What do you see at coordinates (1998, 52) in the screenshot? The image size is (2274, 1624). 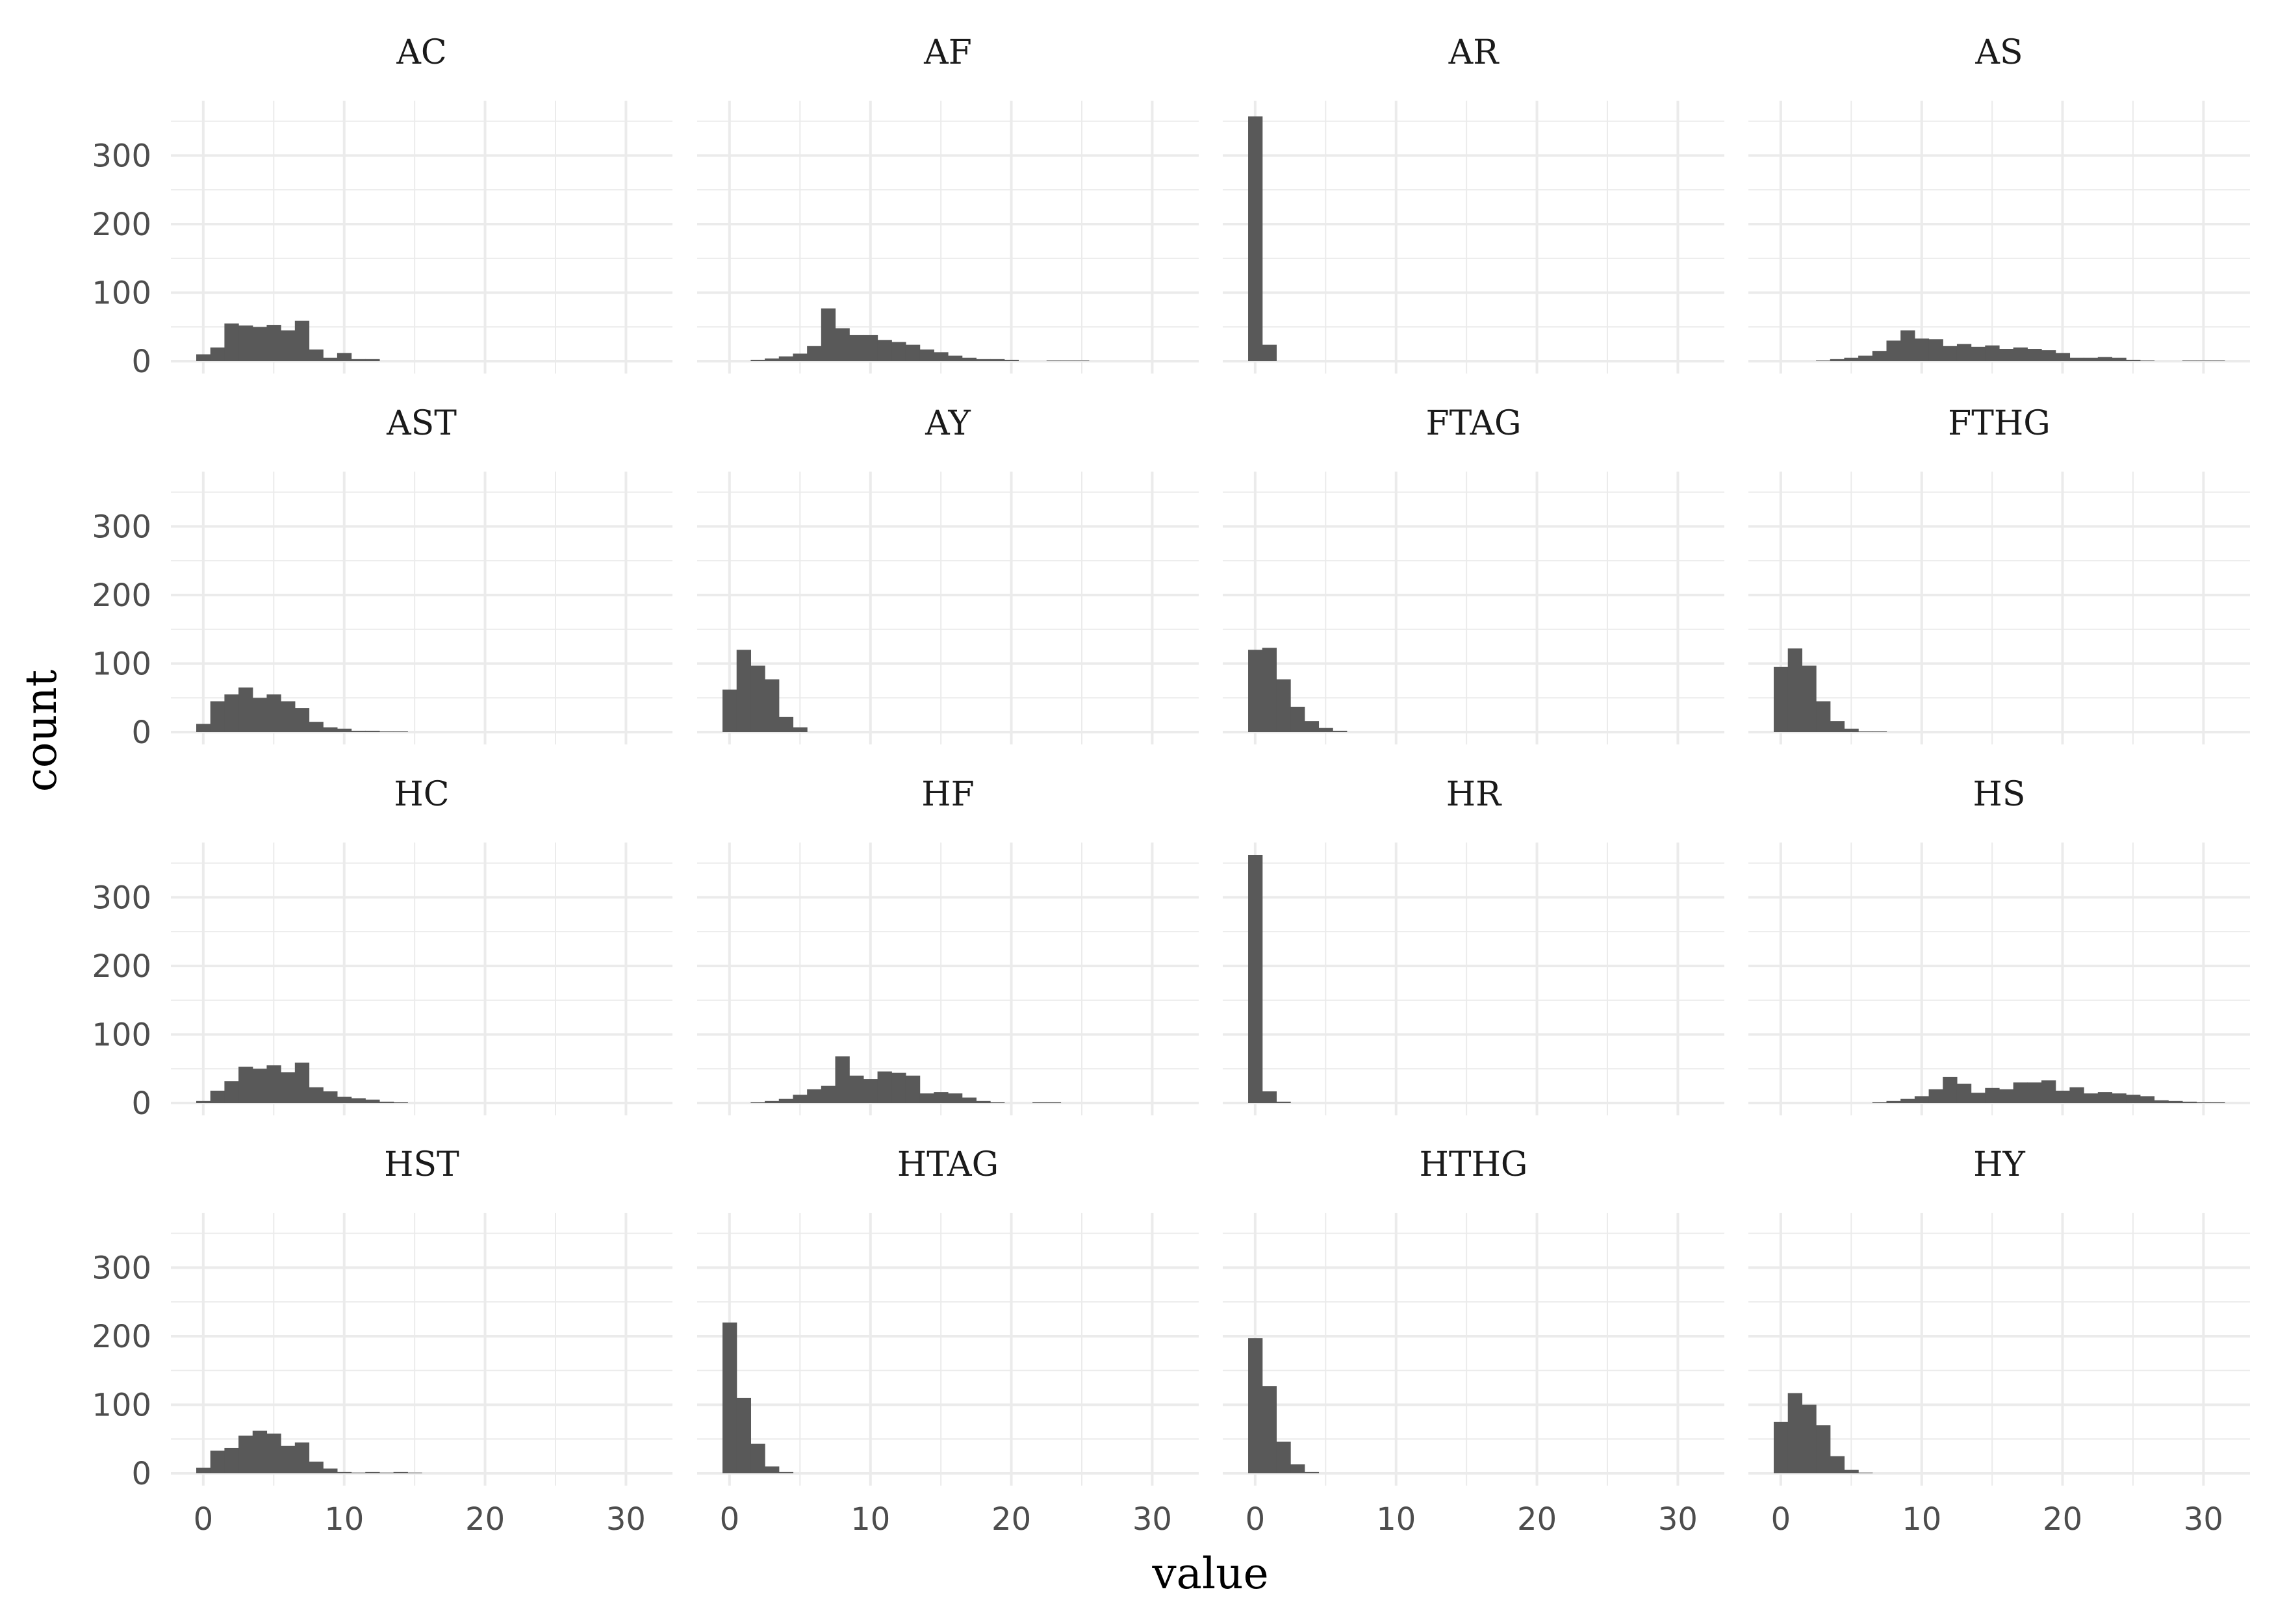 I see `facet-strip-label: AS` at bounding box center [1998, 52].